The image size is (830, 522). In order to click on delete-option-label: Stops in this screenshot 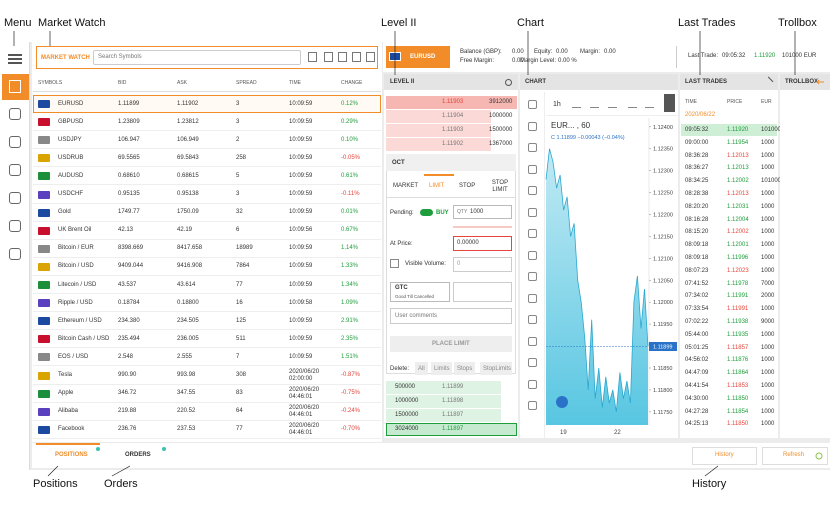, I will do `click(465, 369)`.